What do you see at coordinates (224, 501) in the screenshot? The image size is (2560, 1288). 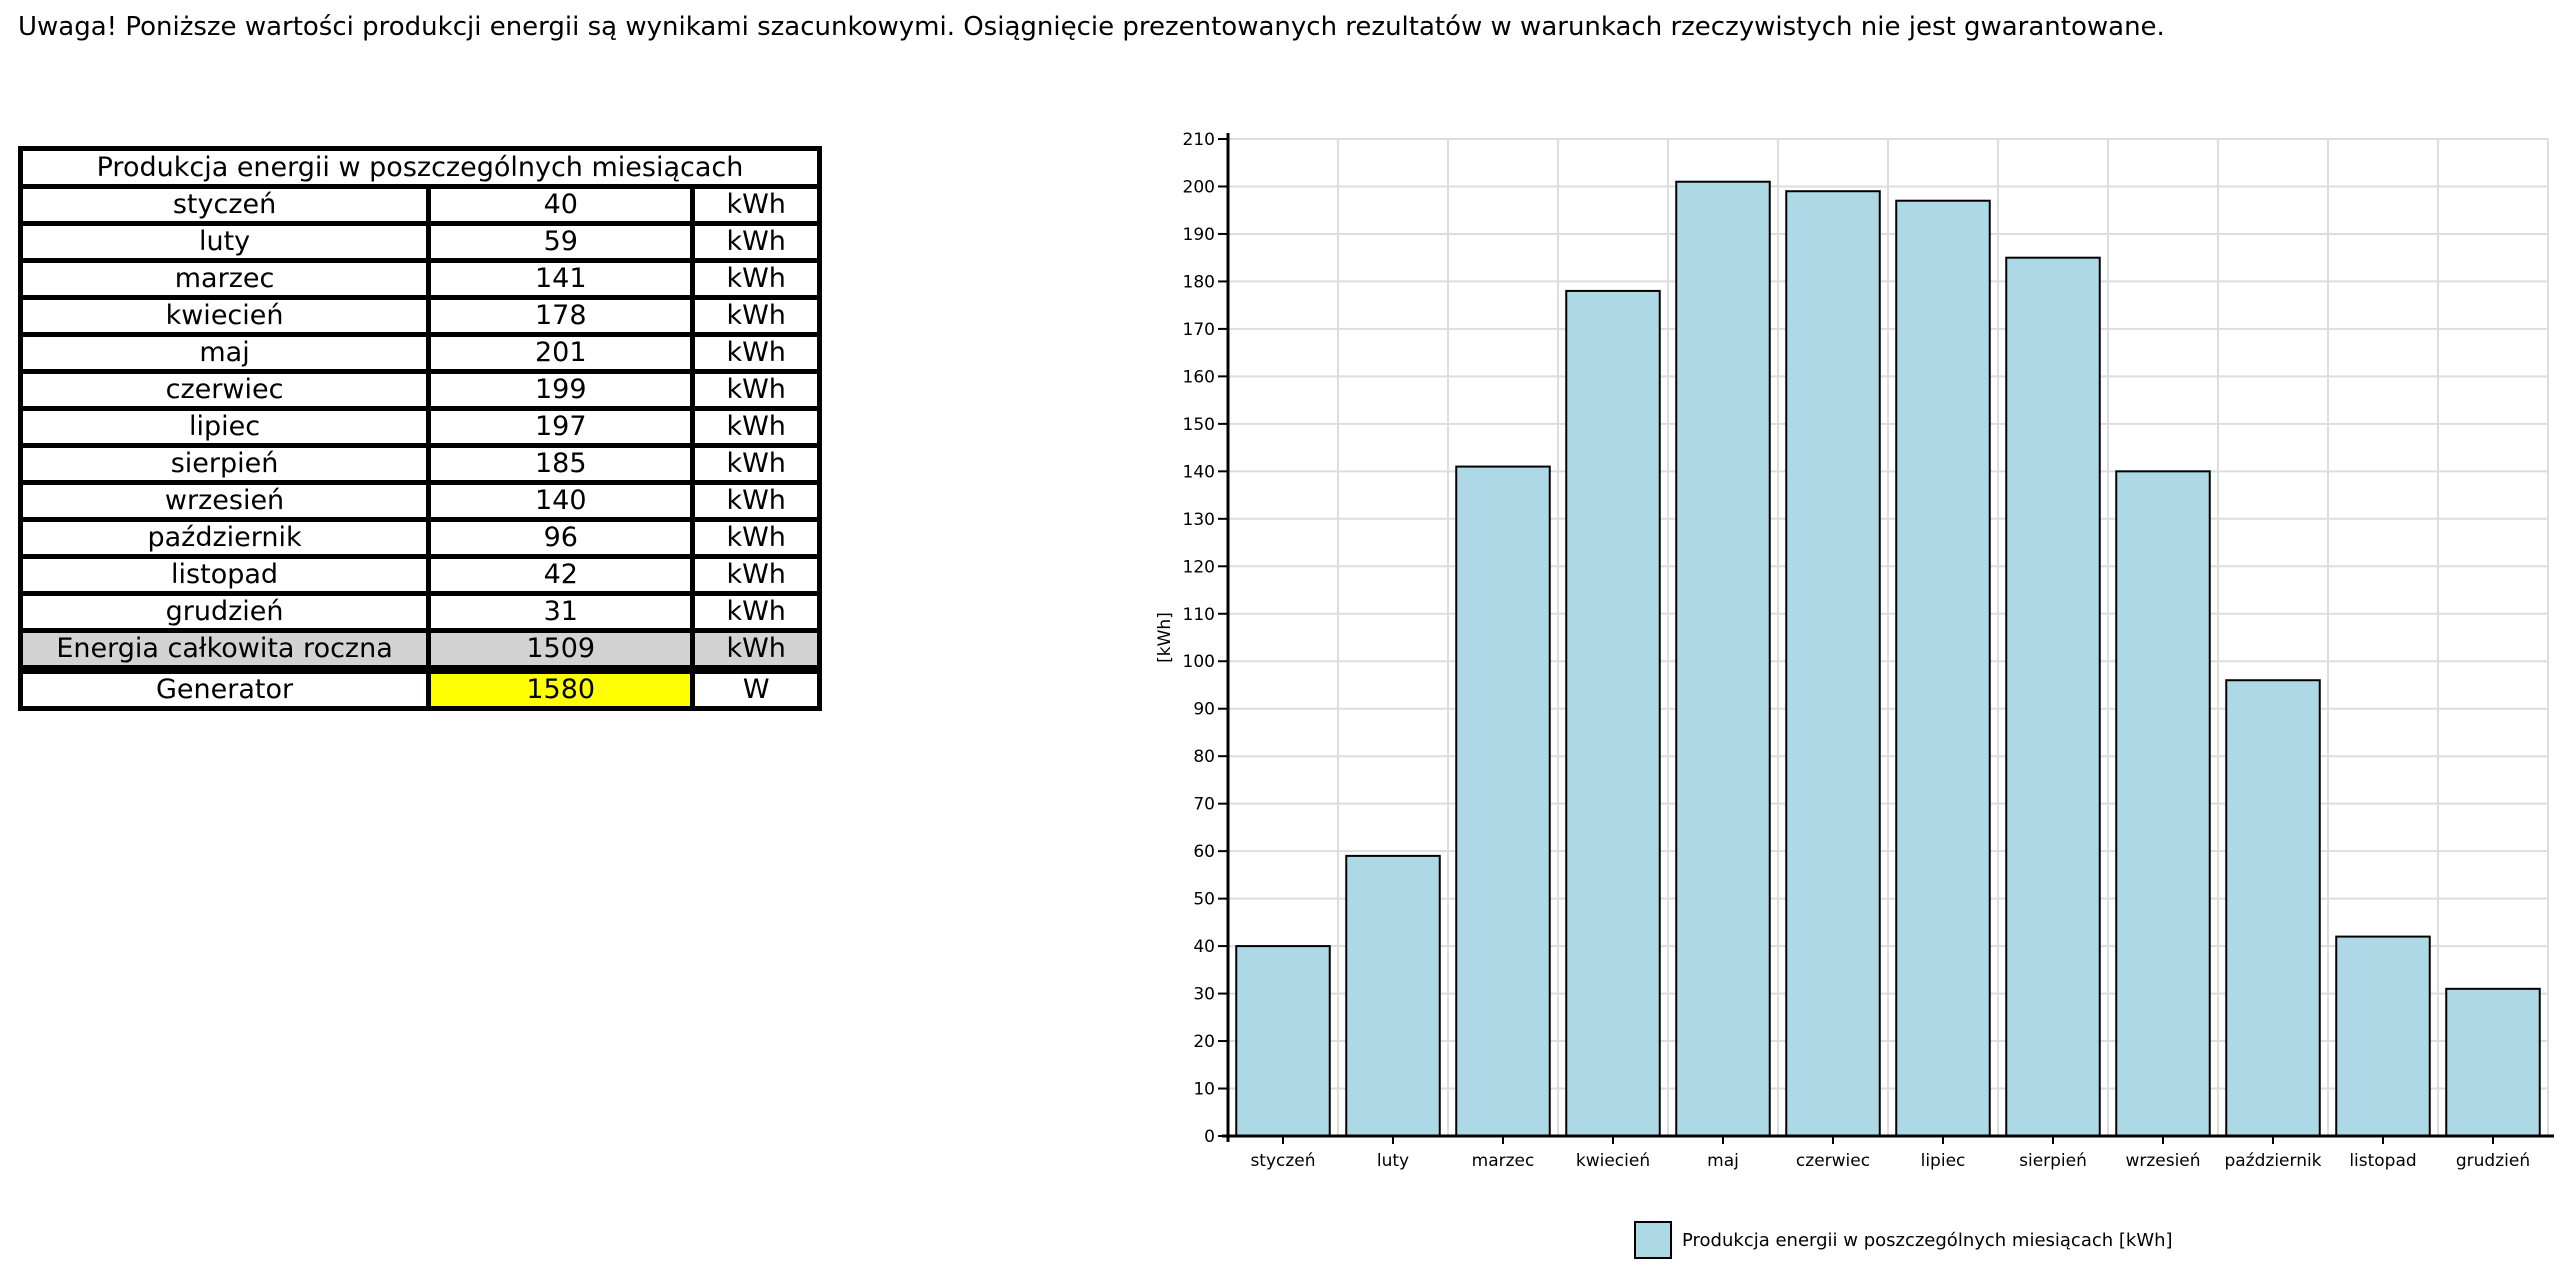 I see `month-cell: wrzesień` at bounding box center [224, 501].